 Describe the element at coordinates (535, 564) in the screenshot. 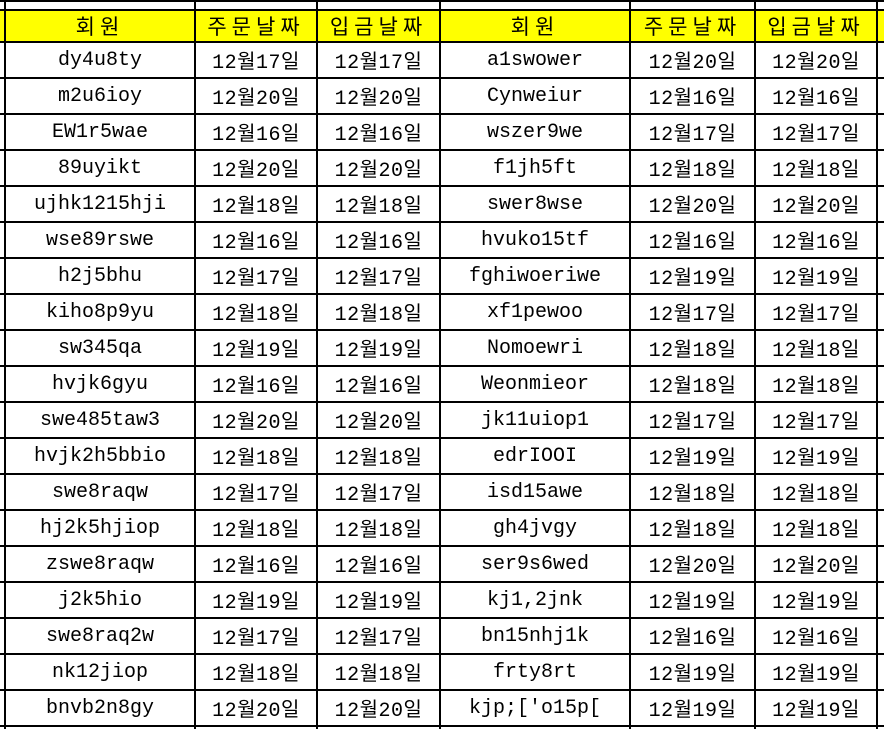

I see `member-cell: ser9s6wed` at that location.